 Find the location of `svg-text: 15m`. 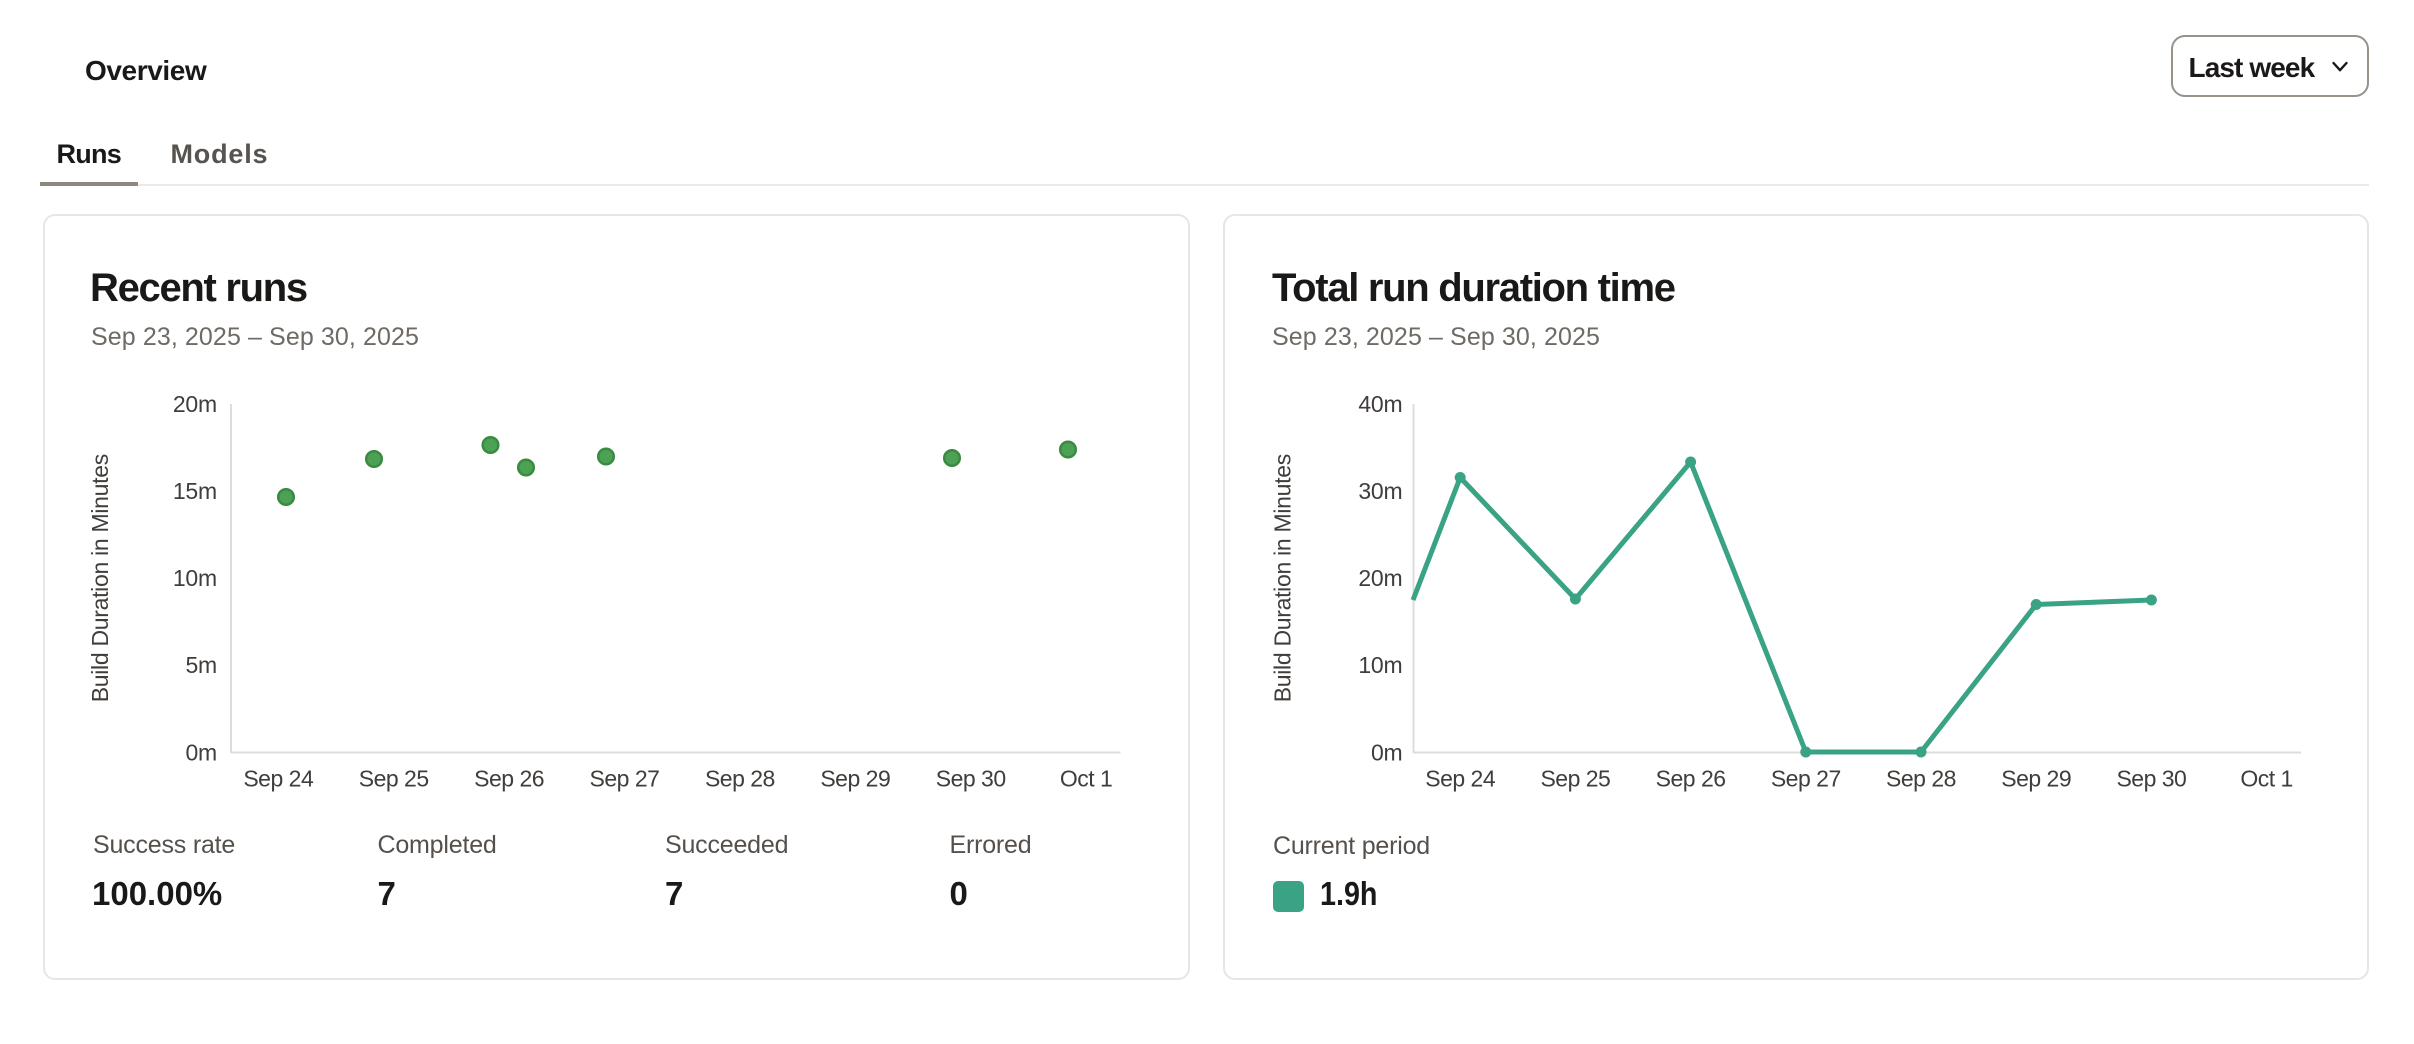

svg-text: 15m is located at coordinates (195, 491).